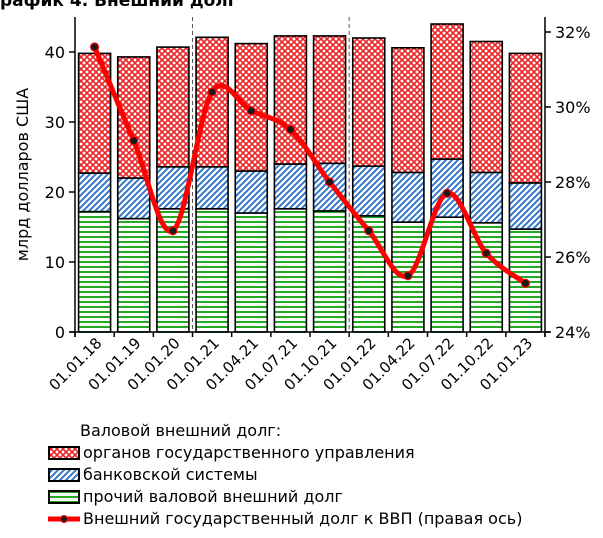  I want to click on legend-label-other: прочий валовой внешний долг, so click(213, 496).